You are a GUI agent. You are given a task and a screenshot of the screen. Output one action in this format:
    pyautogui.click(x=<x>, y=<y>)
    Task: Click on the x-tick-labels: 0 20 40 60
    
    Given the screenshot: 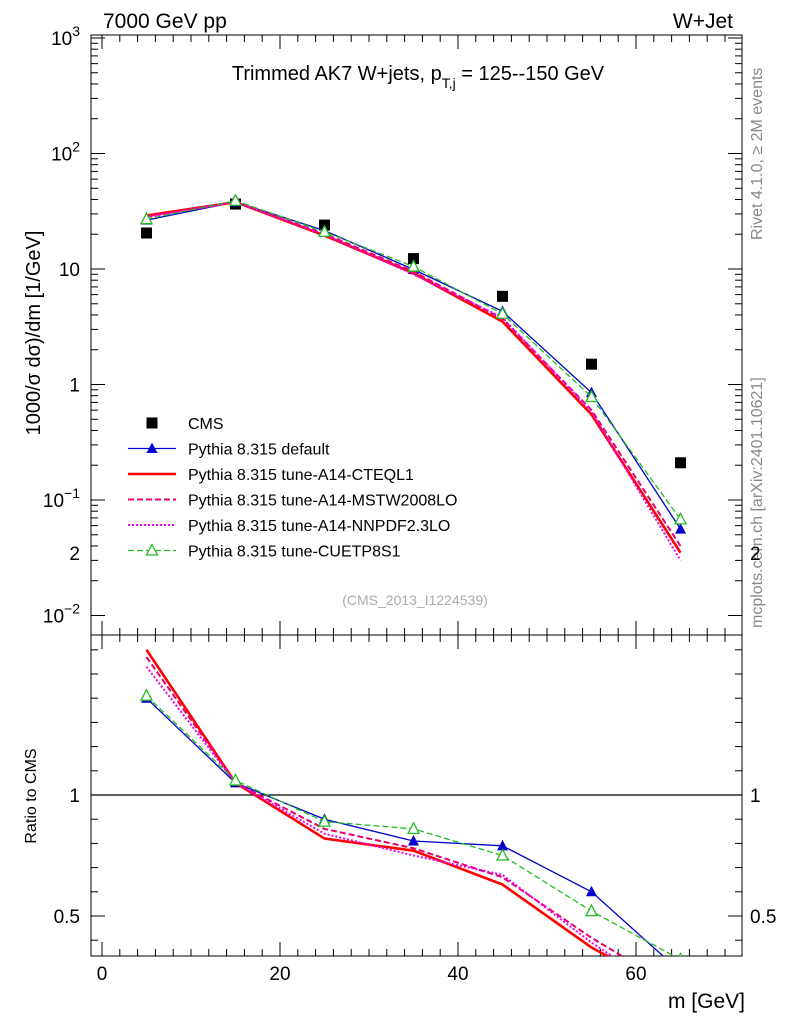 What is the action you would take?
    pyautogui.click(x=372, y=974)
    